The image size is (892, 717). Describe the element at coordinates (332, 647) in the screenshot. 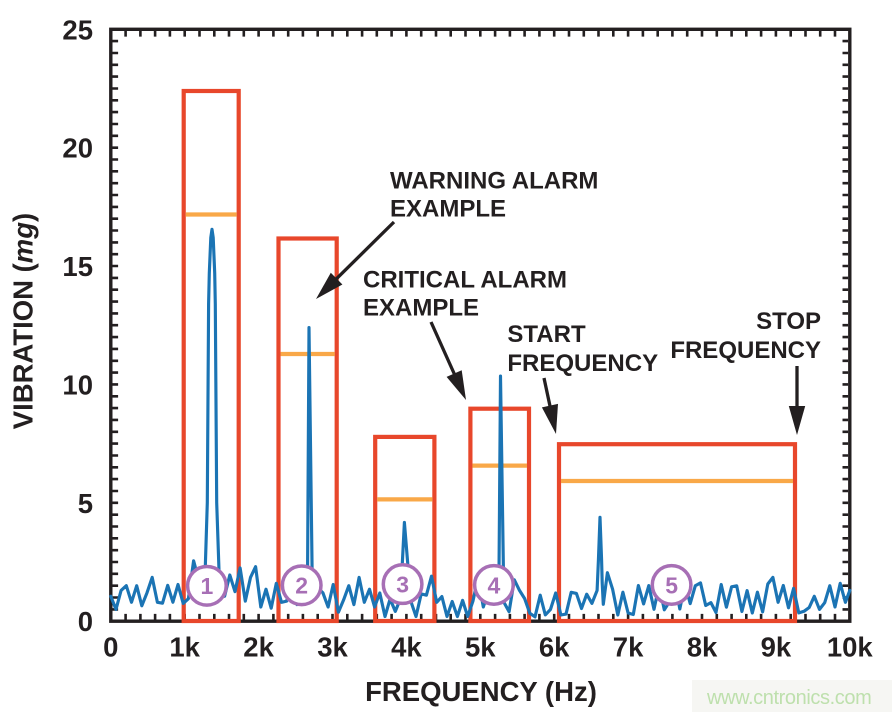

I see `svg-text: 3k` at that location.